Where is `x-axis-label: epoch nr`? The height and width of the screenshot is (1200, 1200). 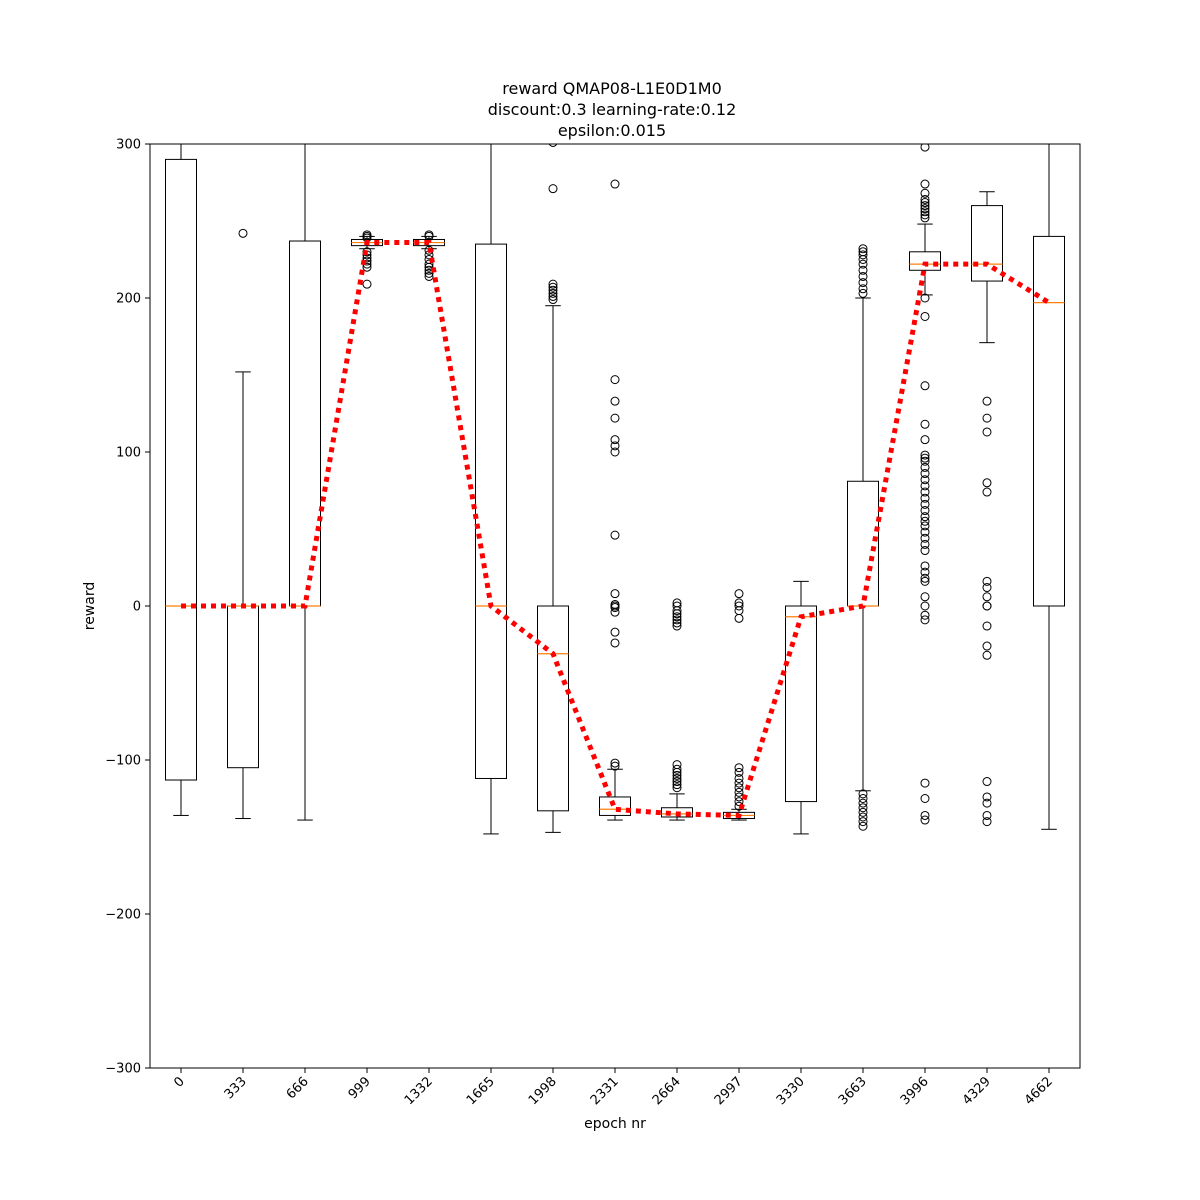
x-axis-label: epoch nr is located at coordinates (615, 1124).